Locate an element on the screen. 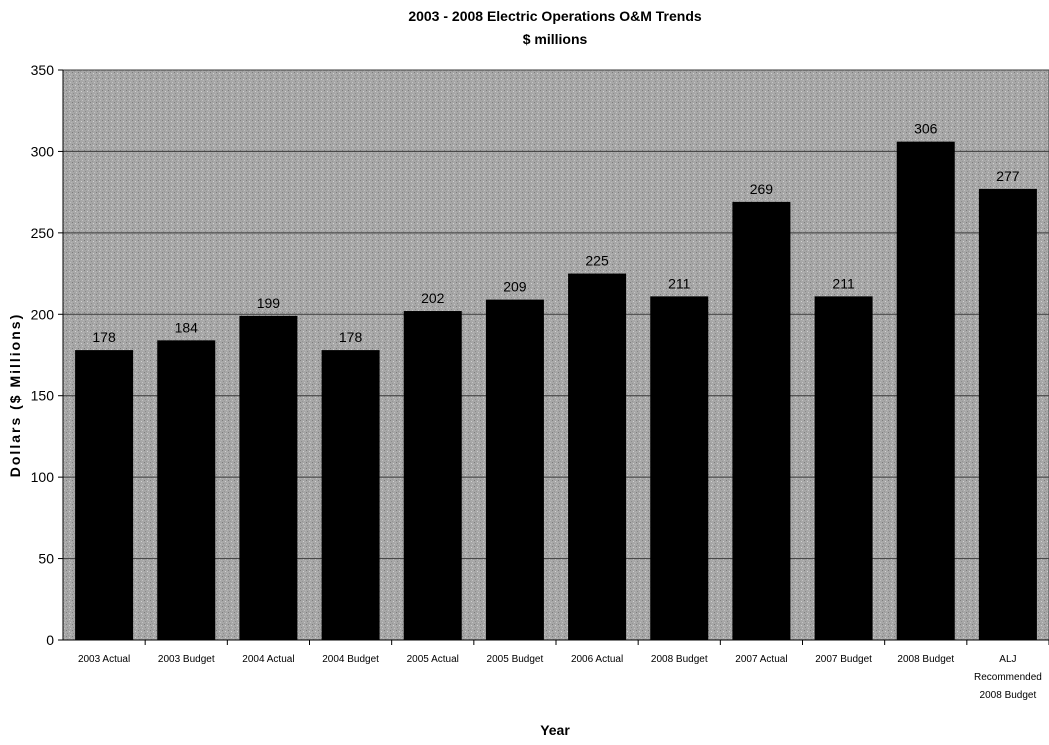  x-tick-label: 2003 Actual is located at coordinates (104, 659).